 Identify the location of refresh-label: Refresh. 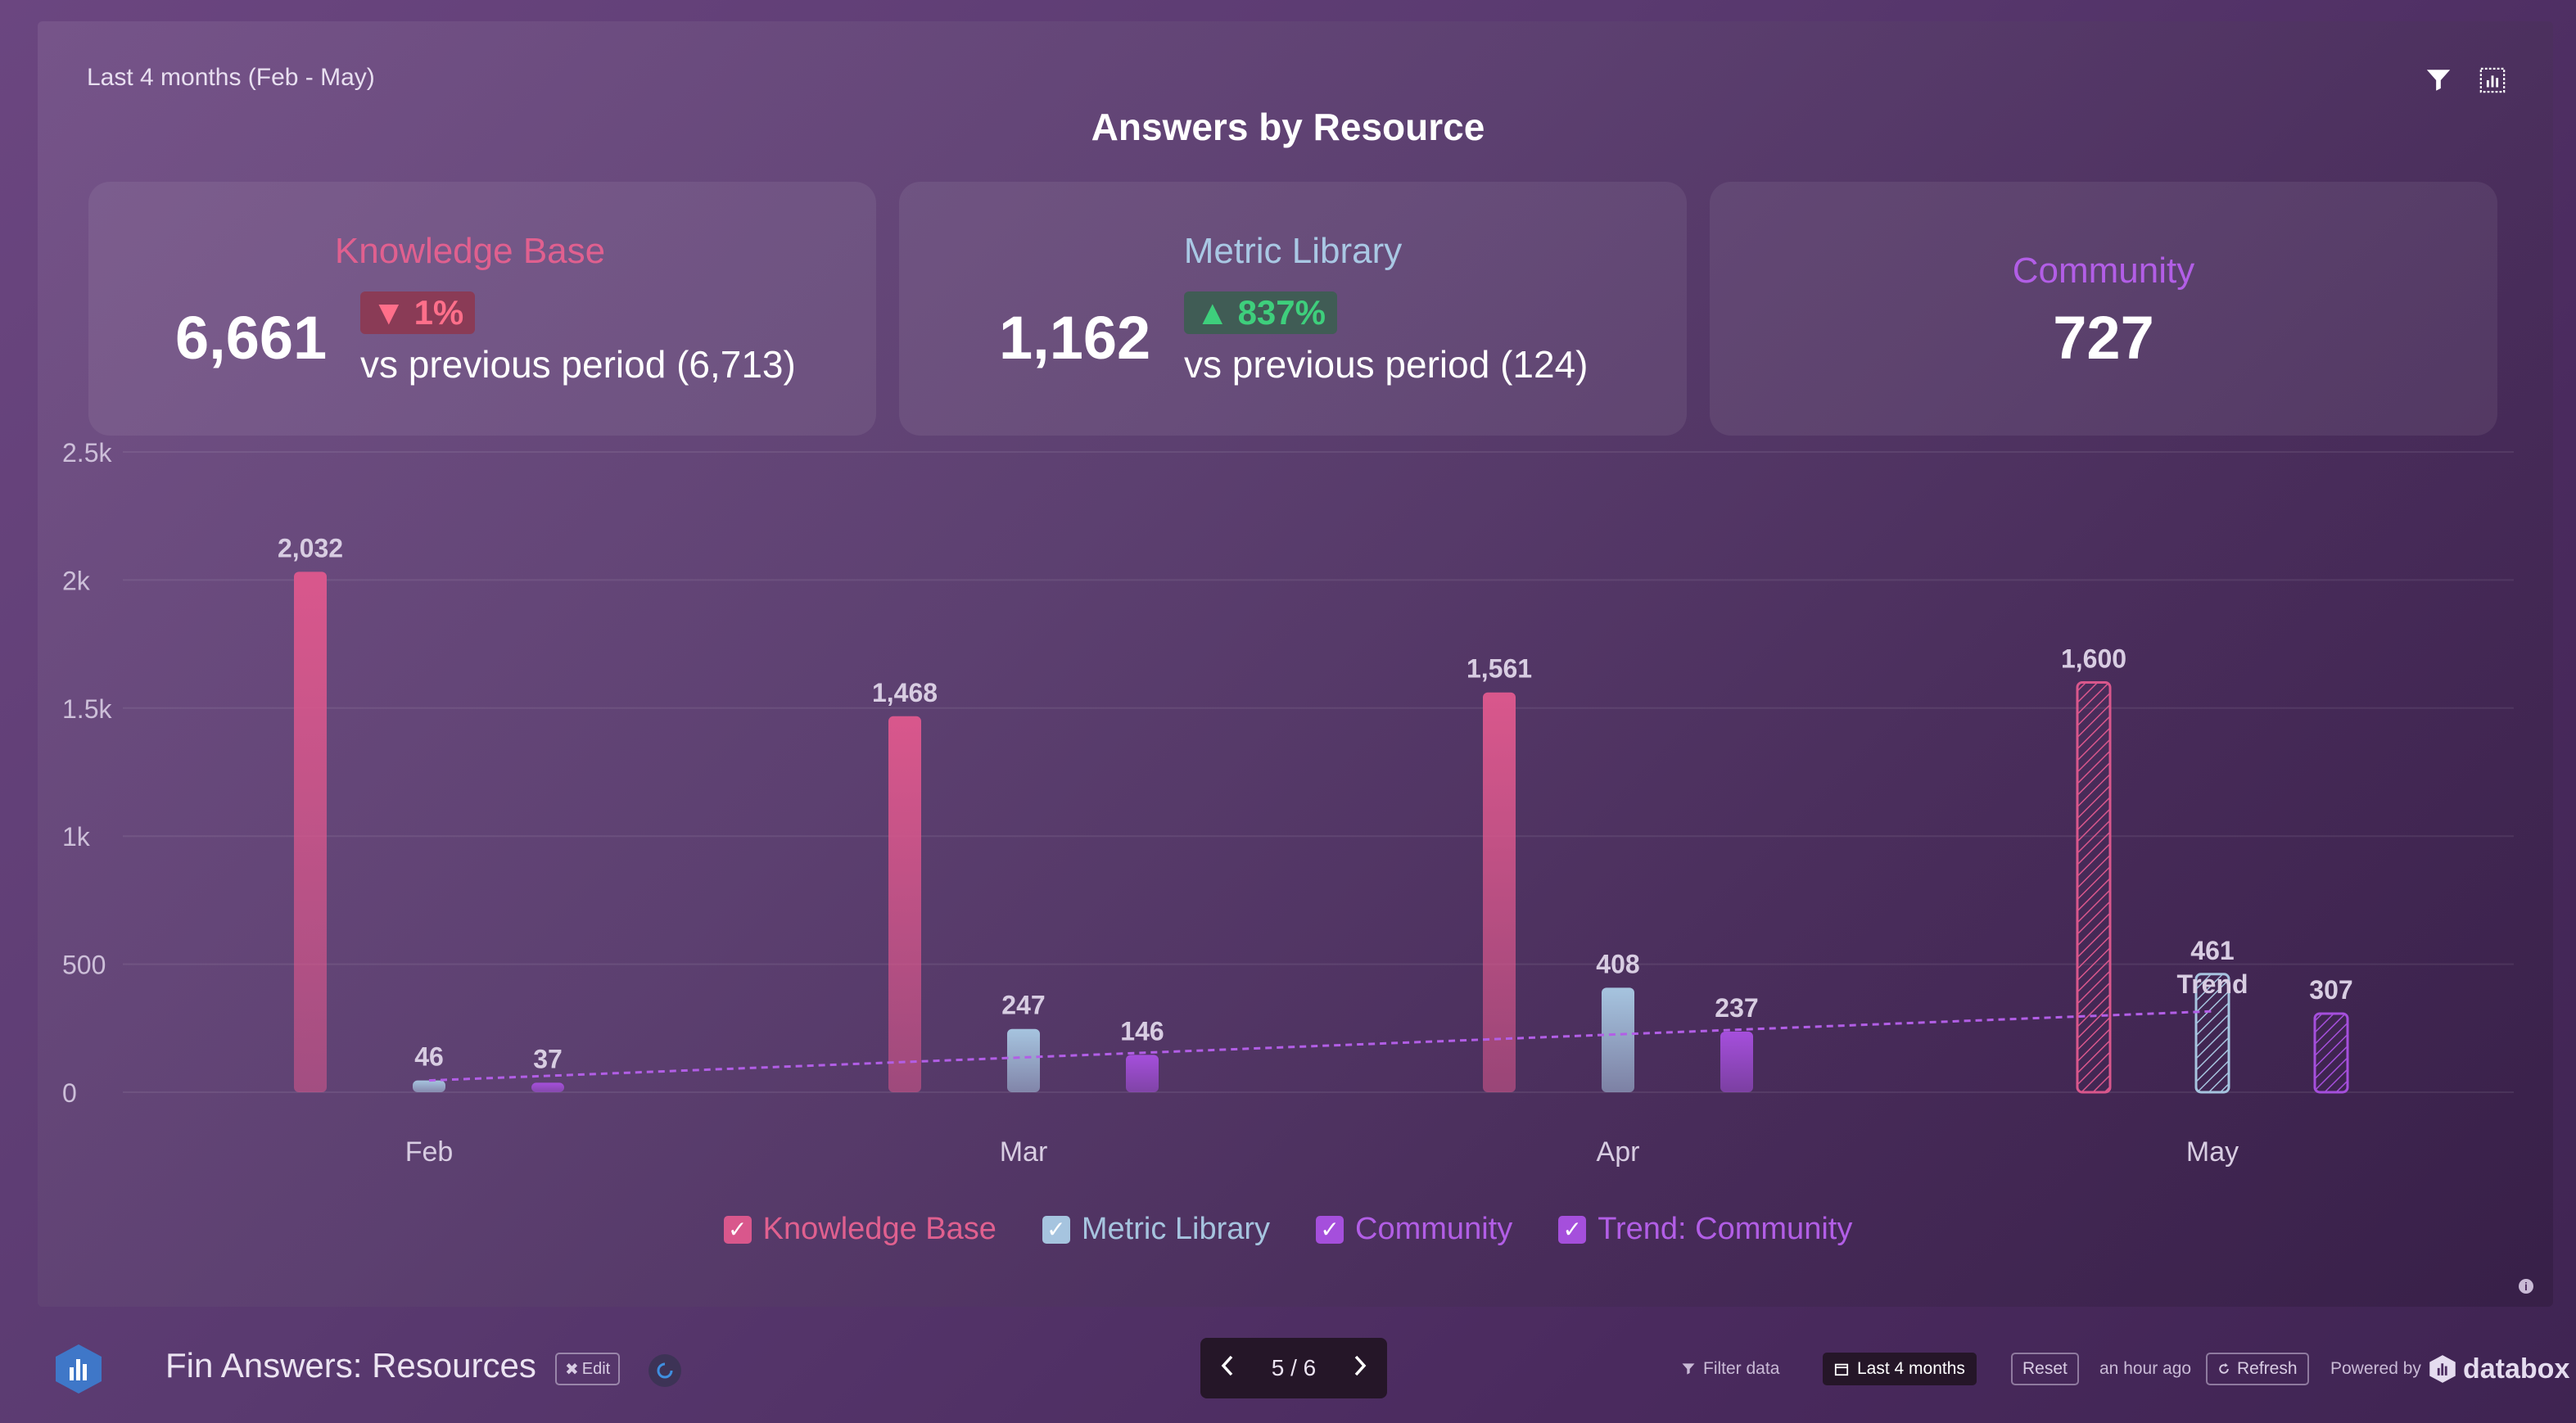
(2267, 1368).